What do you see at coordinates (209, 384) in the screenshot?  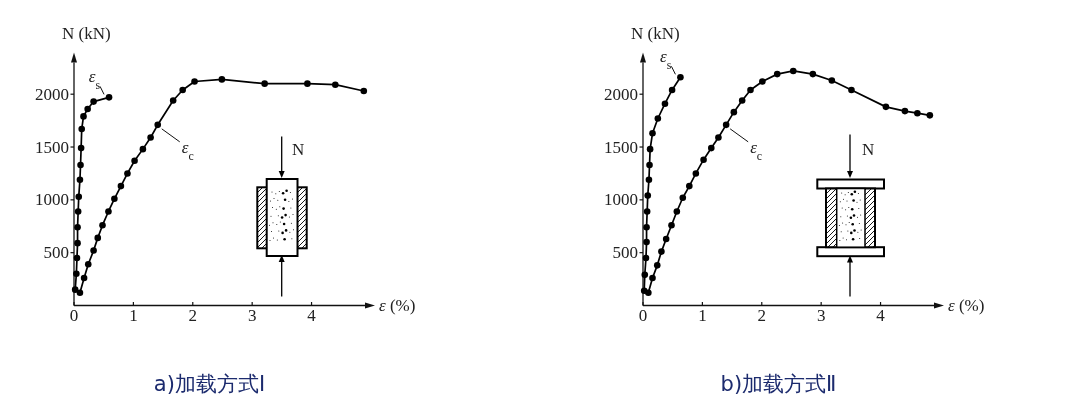 I see `text: a)加载方式Ⅰ` at bounding box center [209, 384].